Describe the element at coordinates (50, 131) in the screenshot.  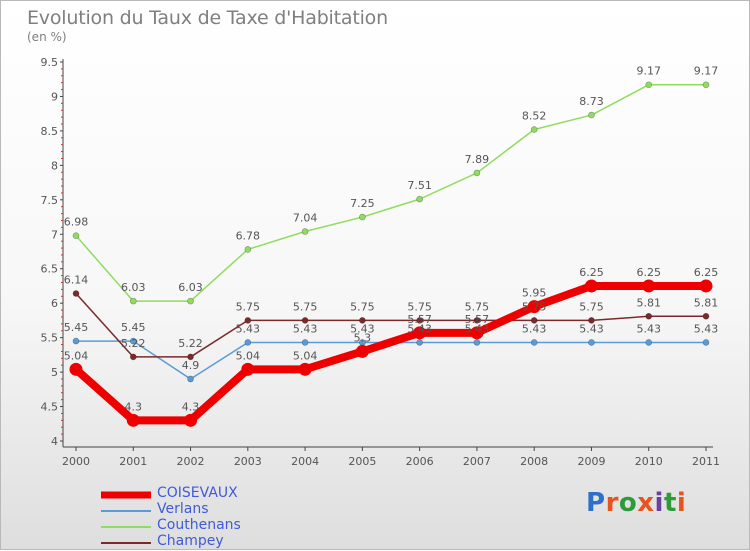
I see `y-tick-label: 8.5` at that location.